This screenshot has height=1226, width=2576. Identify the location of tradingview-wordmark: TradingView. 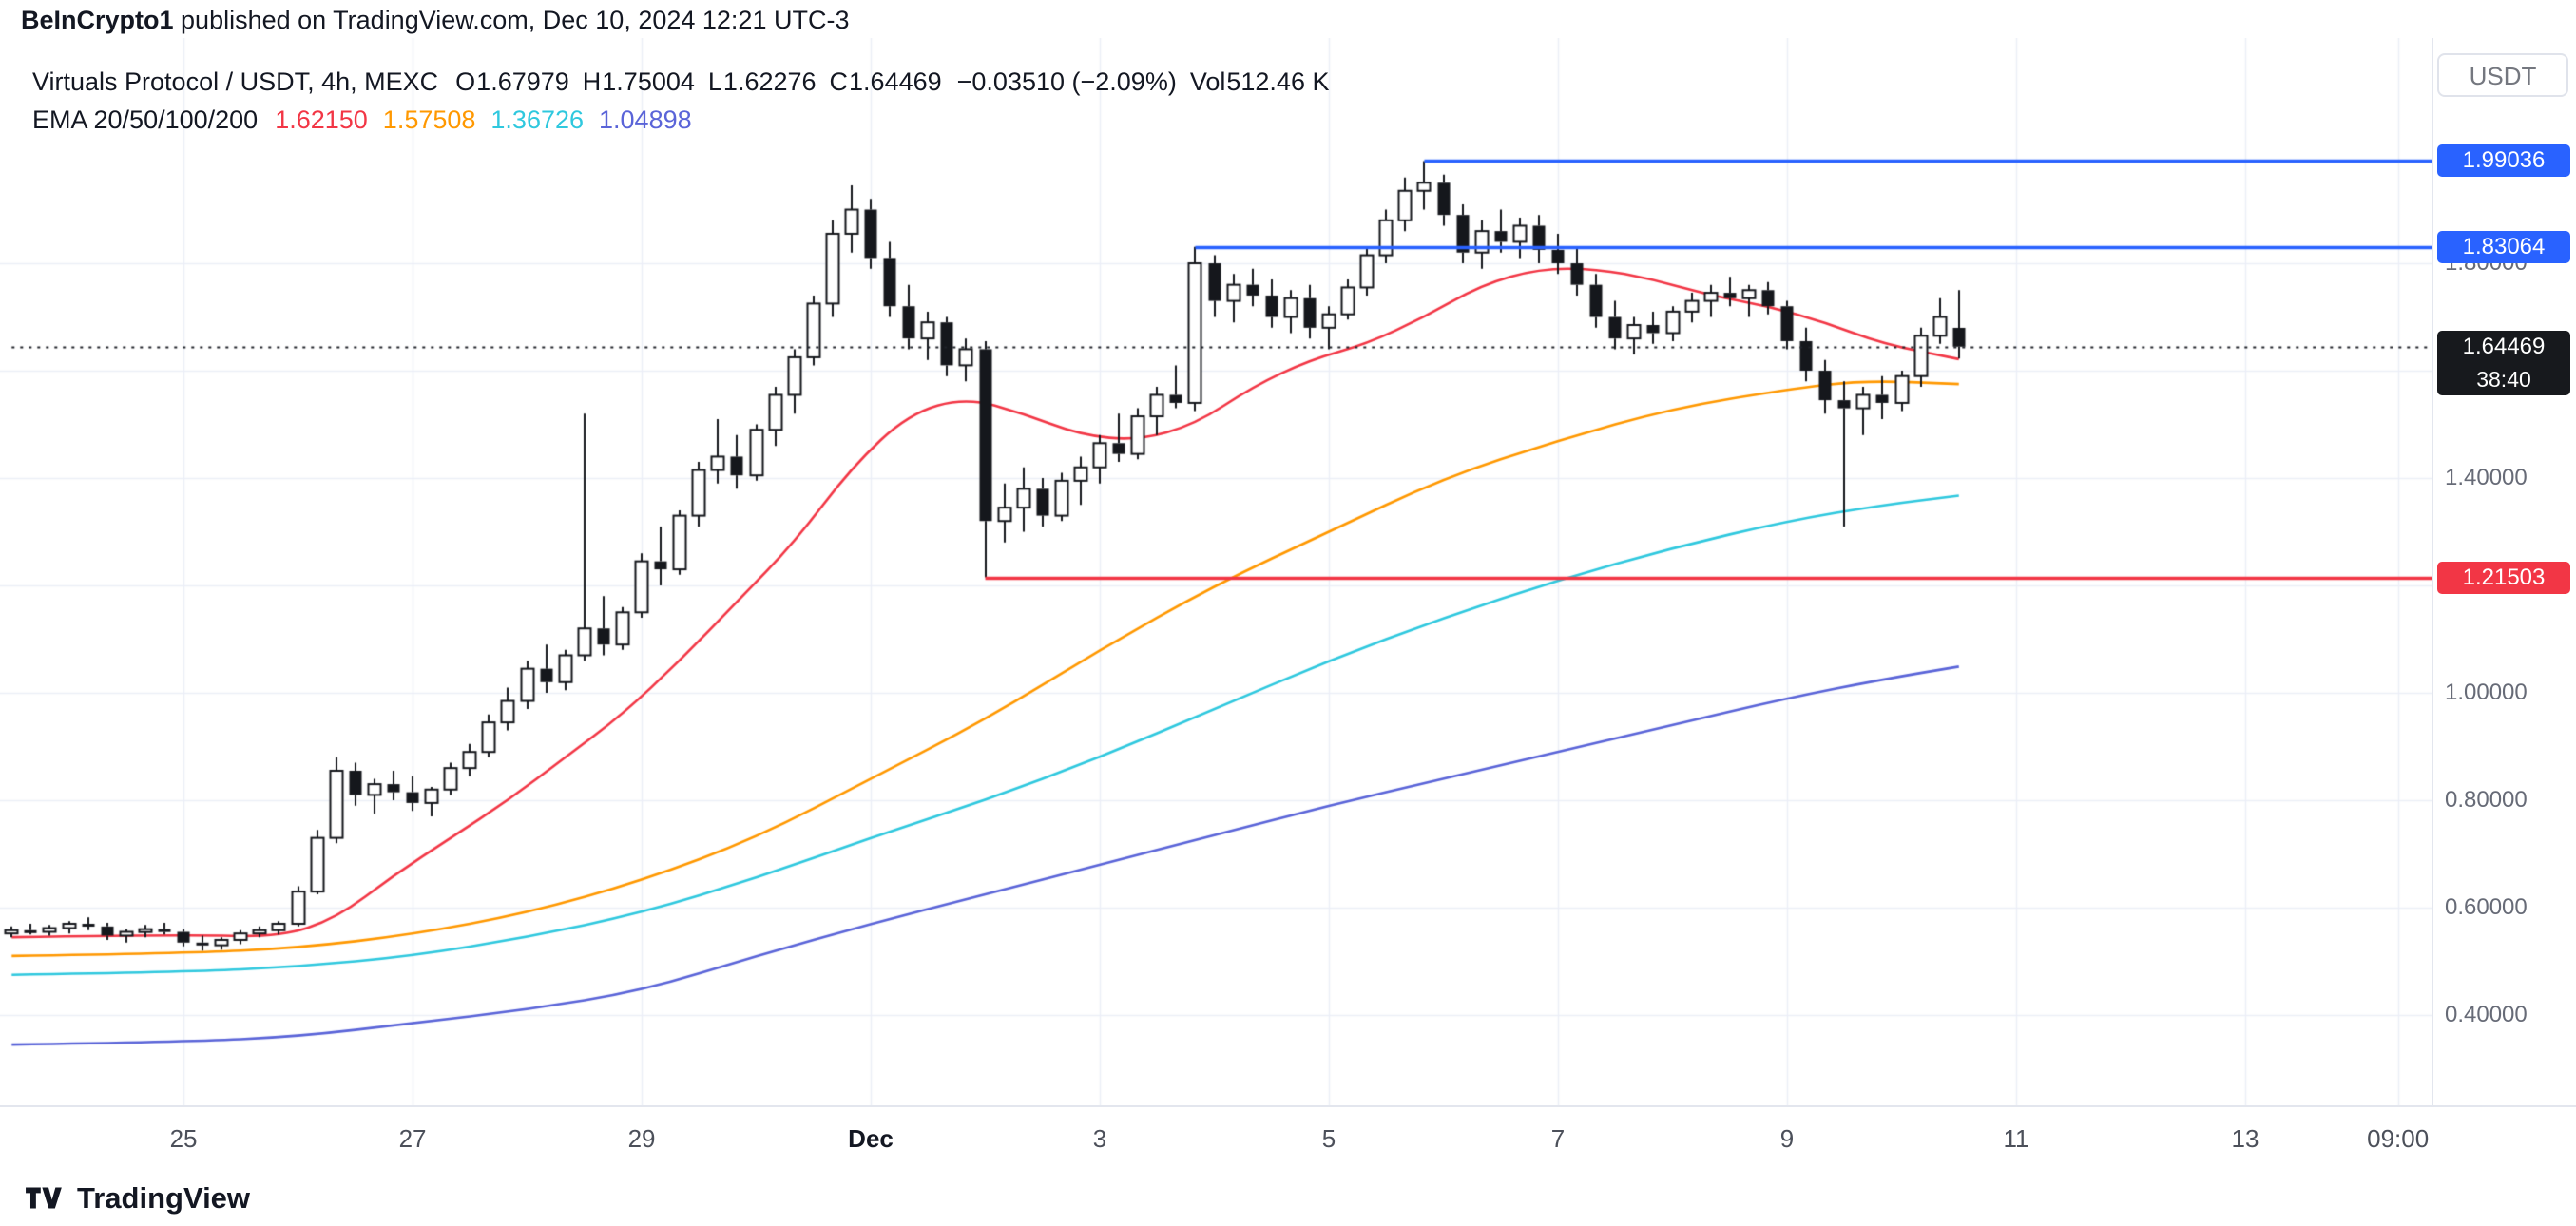
(164, 1197).